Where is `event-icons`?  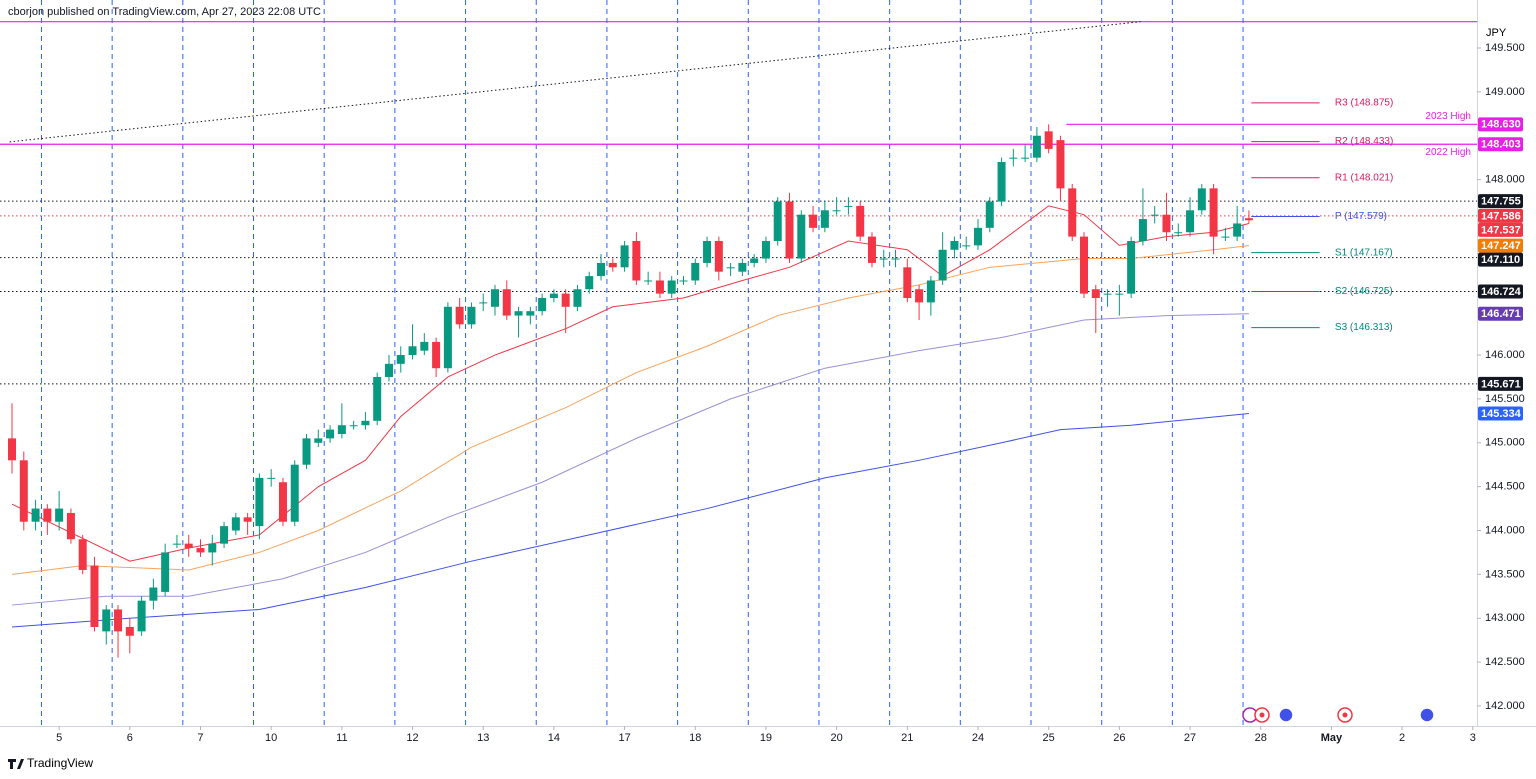 event-icons is located at coordinates (1338, 715).